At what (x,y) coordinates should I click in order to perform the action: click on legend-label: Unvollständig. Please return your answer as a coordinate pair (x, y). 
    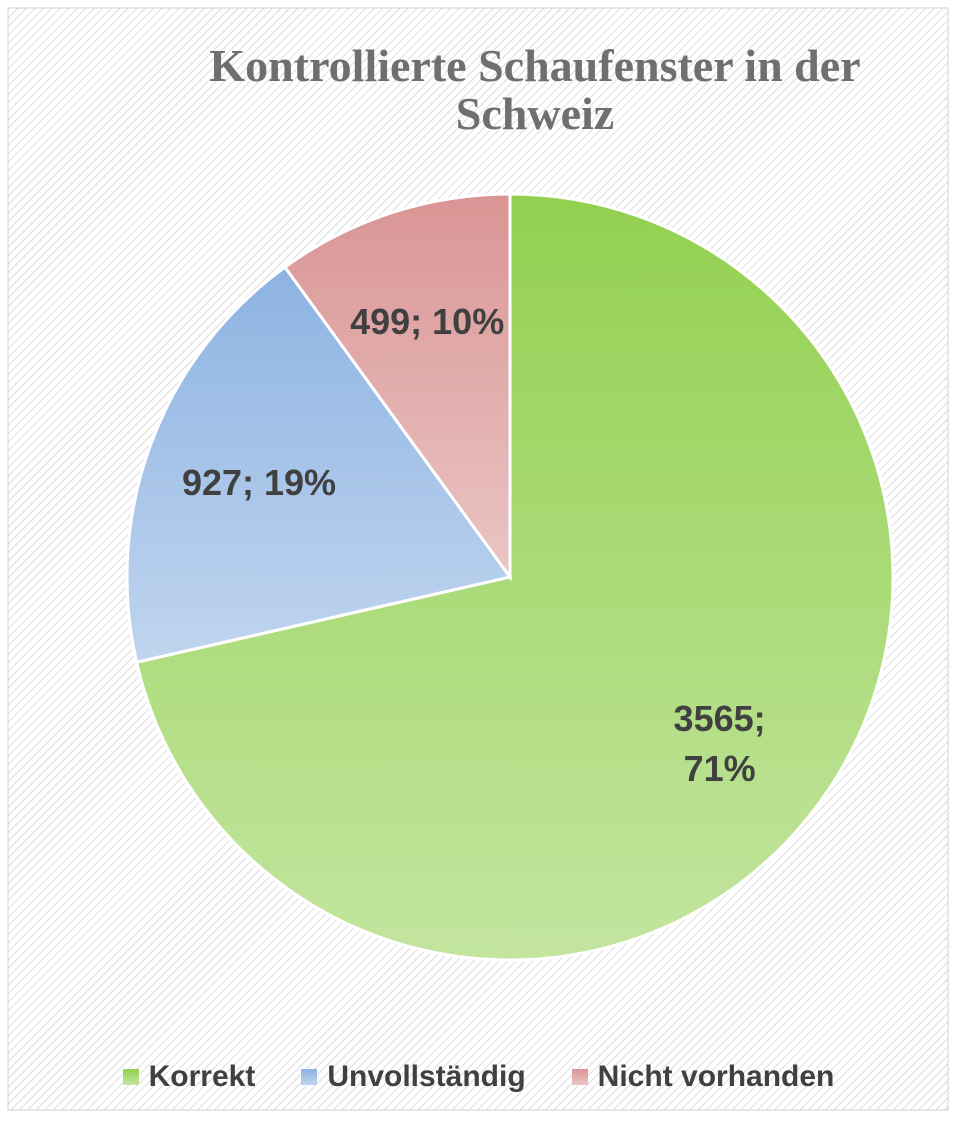
    Looking at the image, I should click on (426, 1076).